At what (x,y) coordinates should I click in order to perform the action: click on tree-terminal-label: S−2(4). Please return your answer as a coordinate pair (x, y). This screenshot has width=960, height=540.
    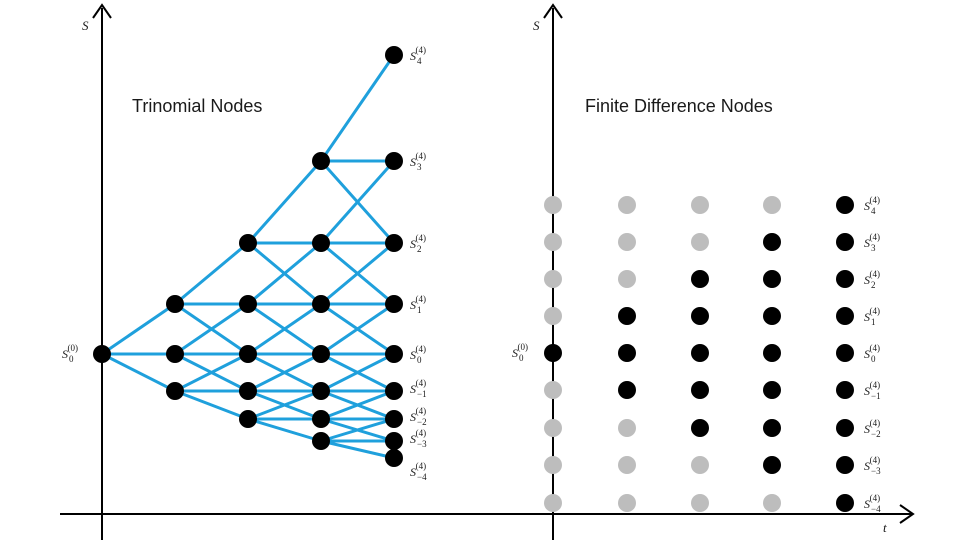
    Looking at the image, I should click on (418, 416).